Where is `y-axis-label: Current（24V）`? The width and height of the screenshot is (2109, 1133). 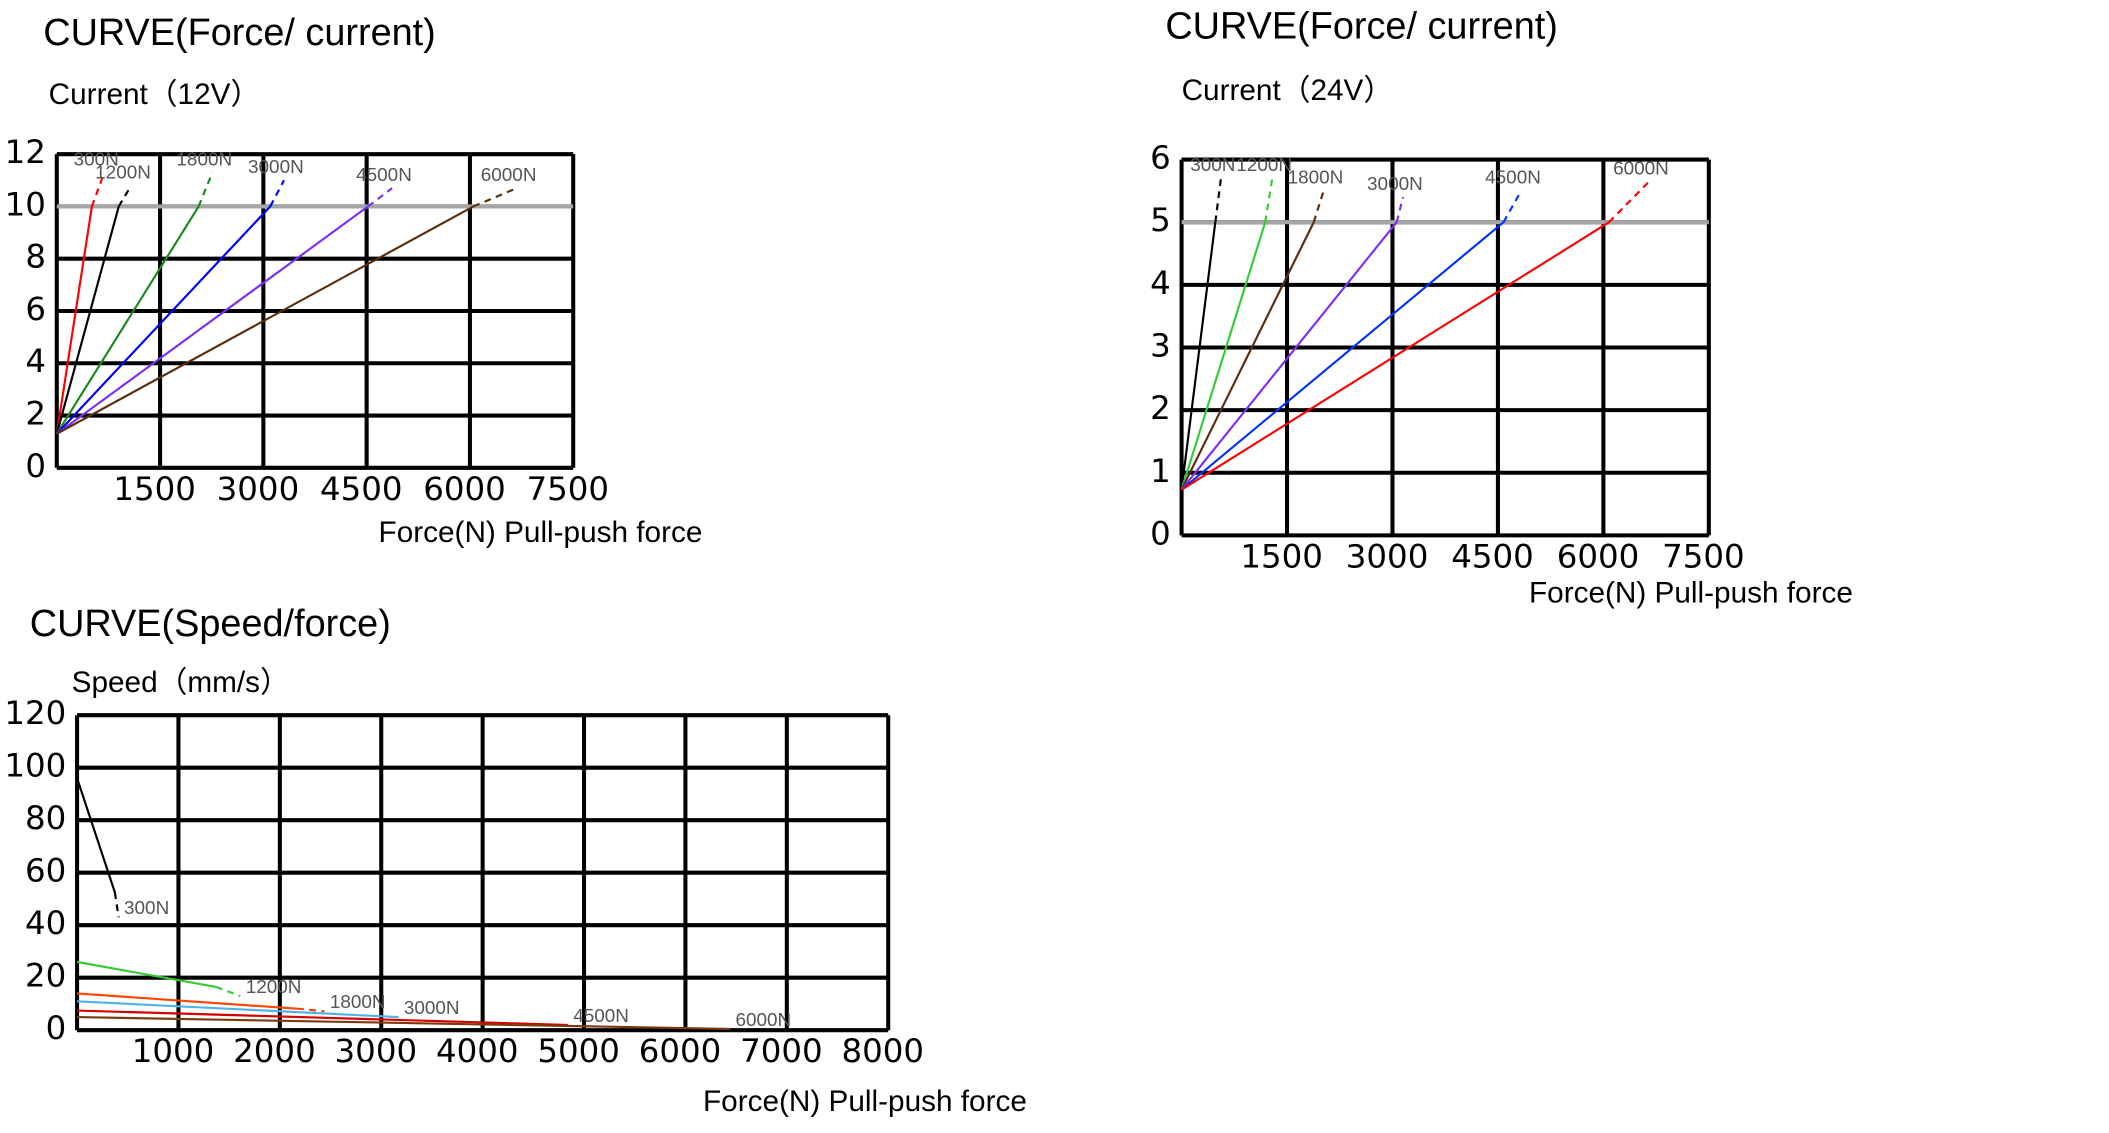
y-axis-label: Current（24V） is located at coordinates (1288, 90).